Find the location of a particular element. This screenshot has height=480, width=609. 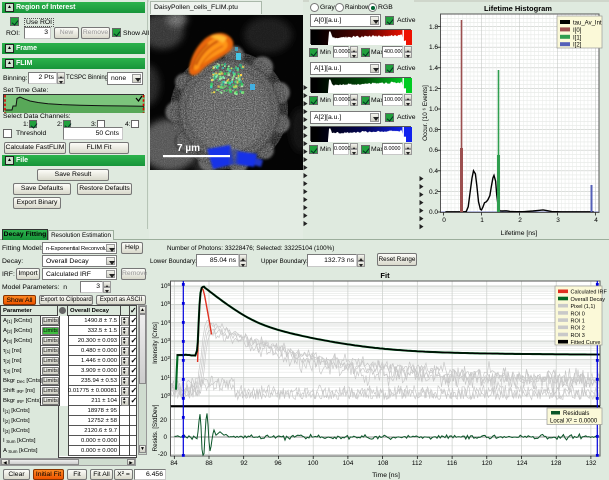

svg-text: ROI 3 is located at coordinates (578, 336).